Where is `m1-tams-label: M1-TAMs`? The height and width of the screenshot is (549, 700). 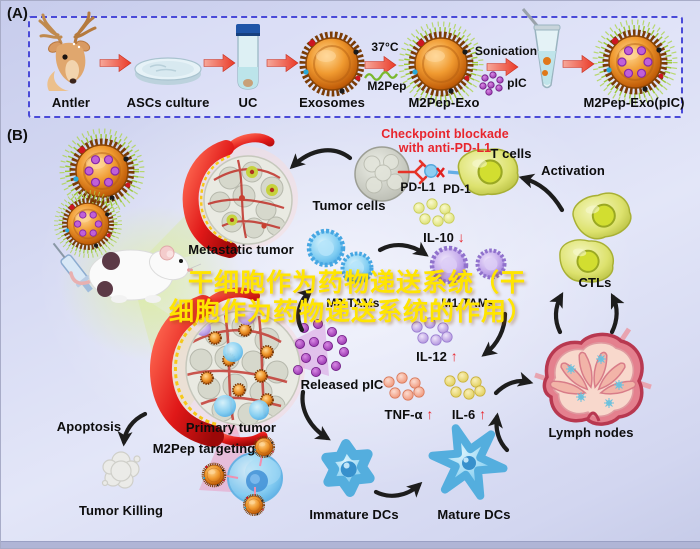 m1-tams-label: M1-TAMs is located at coordinates (468, 303).